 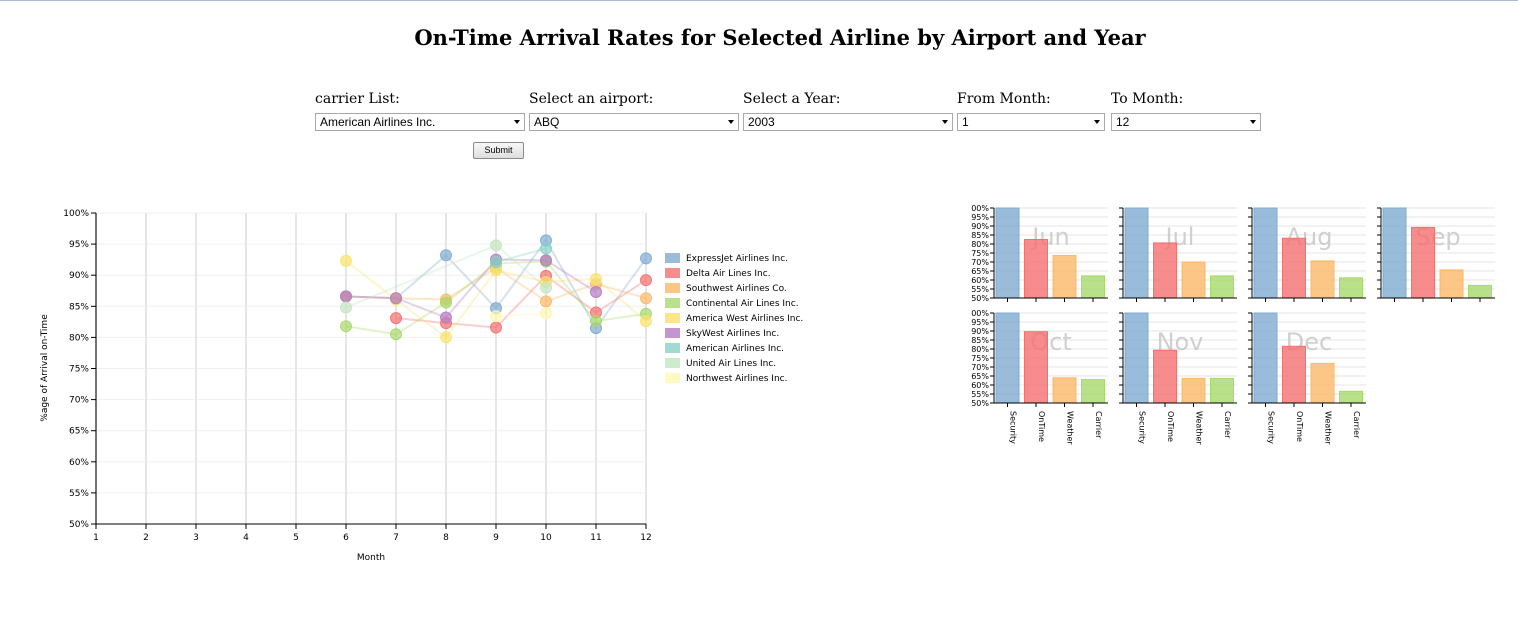 I want to click on y-axis-label: %age of Arrival on-Time, so click(x=45, y=368).